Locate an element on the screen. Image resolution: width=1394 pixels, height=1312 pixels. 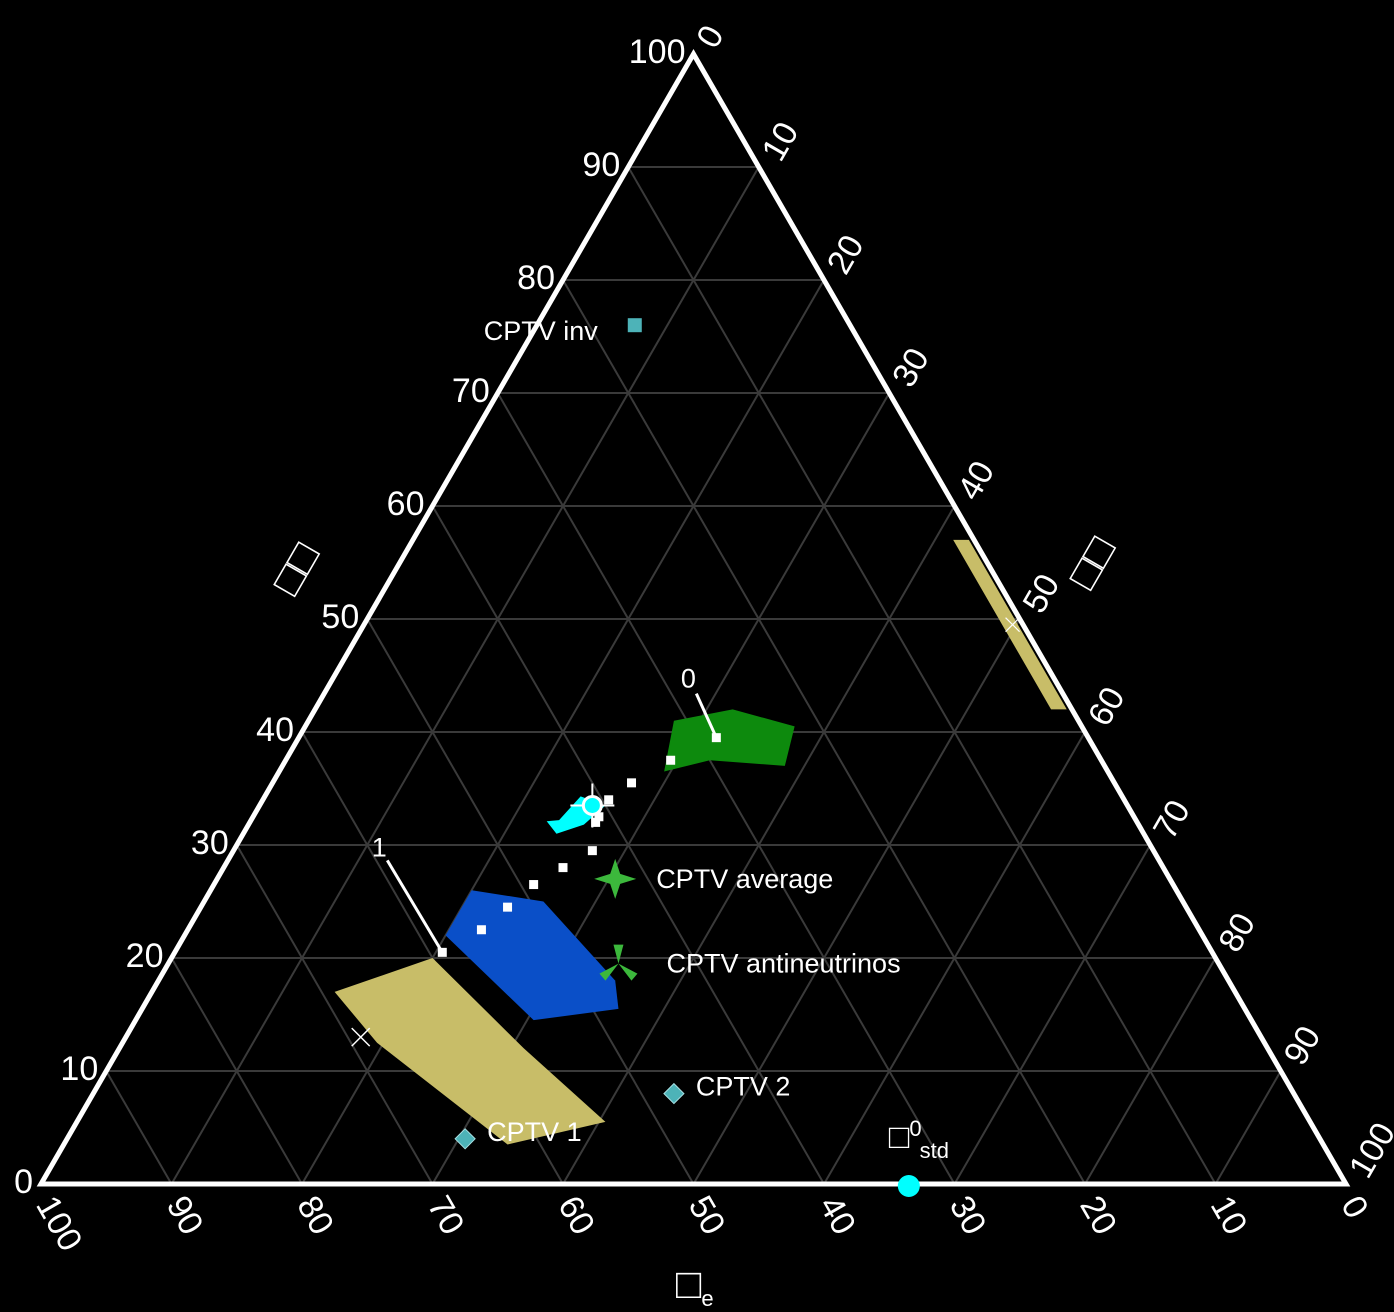
left-tick-label: 10 is located at coordinates (79, 1069).